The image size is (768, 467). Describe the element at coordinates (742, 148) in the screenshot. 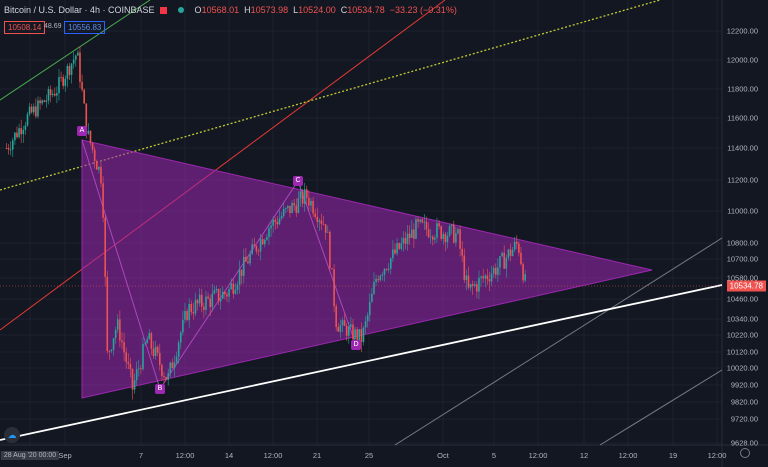

I see `price-tick: 11400.00` at that location.